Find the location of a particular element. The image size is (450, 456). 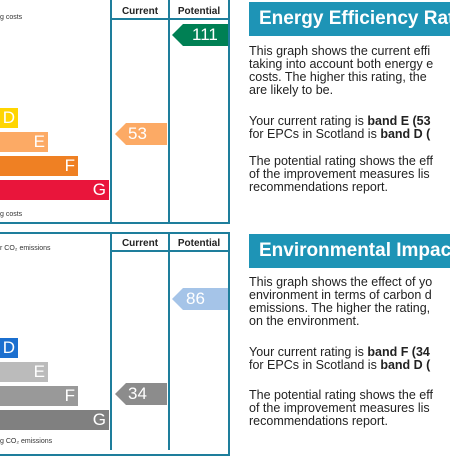

energy-bottom-caption: g costs is located at coordinates (11, 214).